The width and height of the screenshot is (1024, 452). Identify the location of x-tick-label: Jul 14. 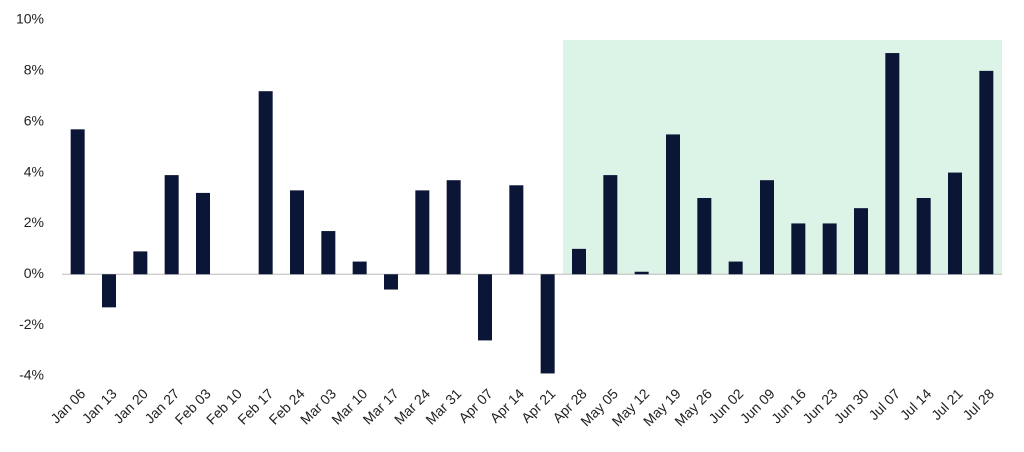
(916, 404).